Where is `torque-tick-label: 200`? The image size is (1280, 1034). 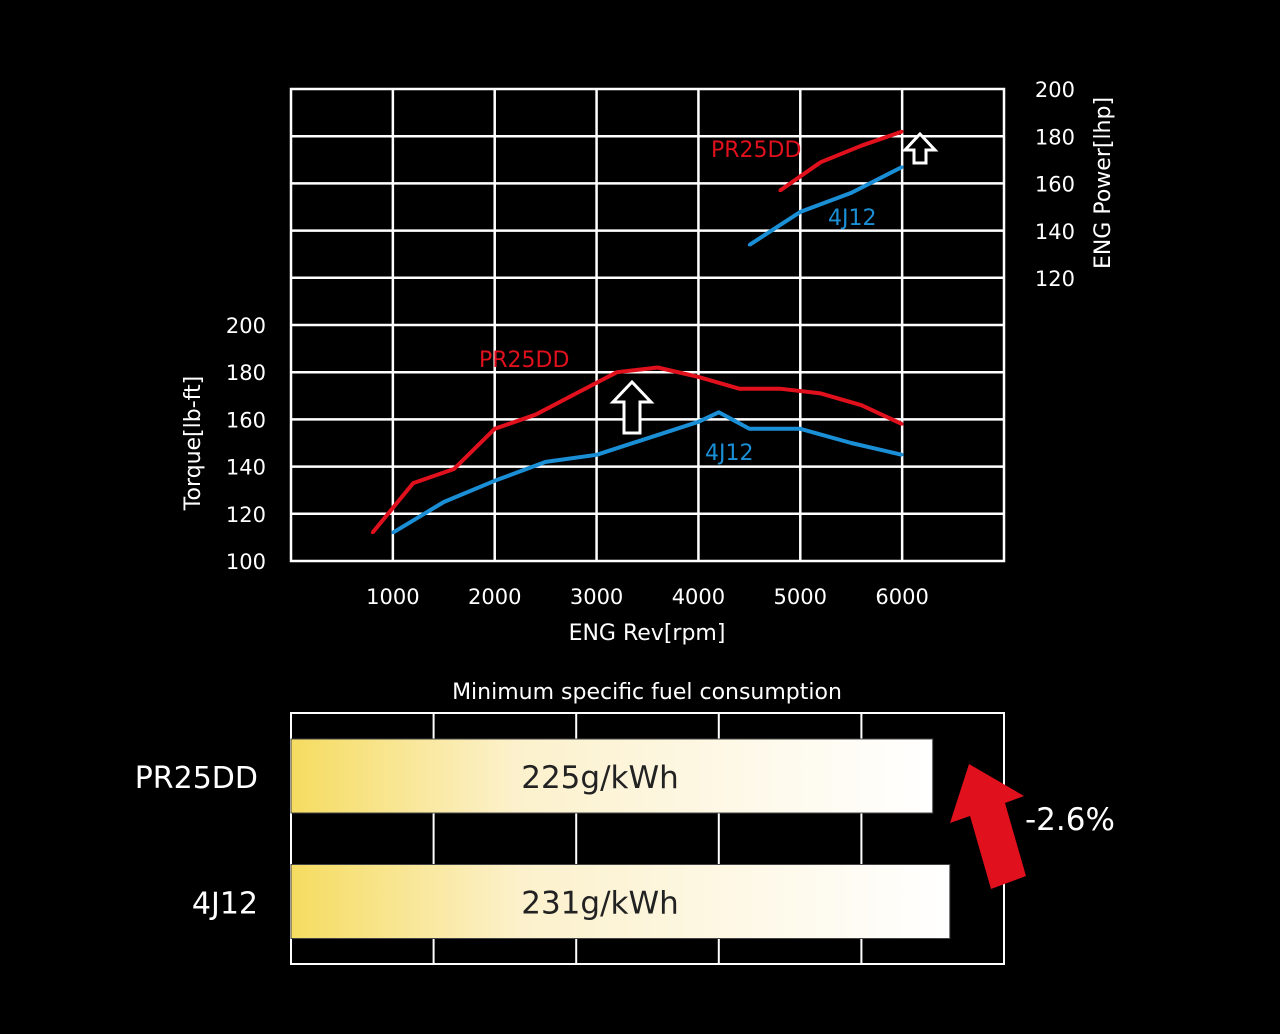
torque-tick-label: 200 is located at coordinates (246, 326).